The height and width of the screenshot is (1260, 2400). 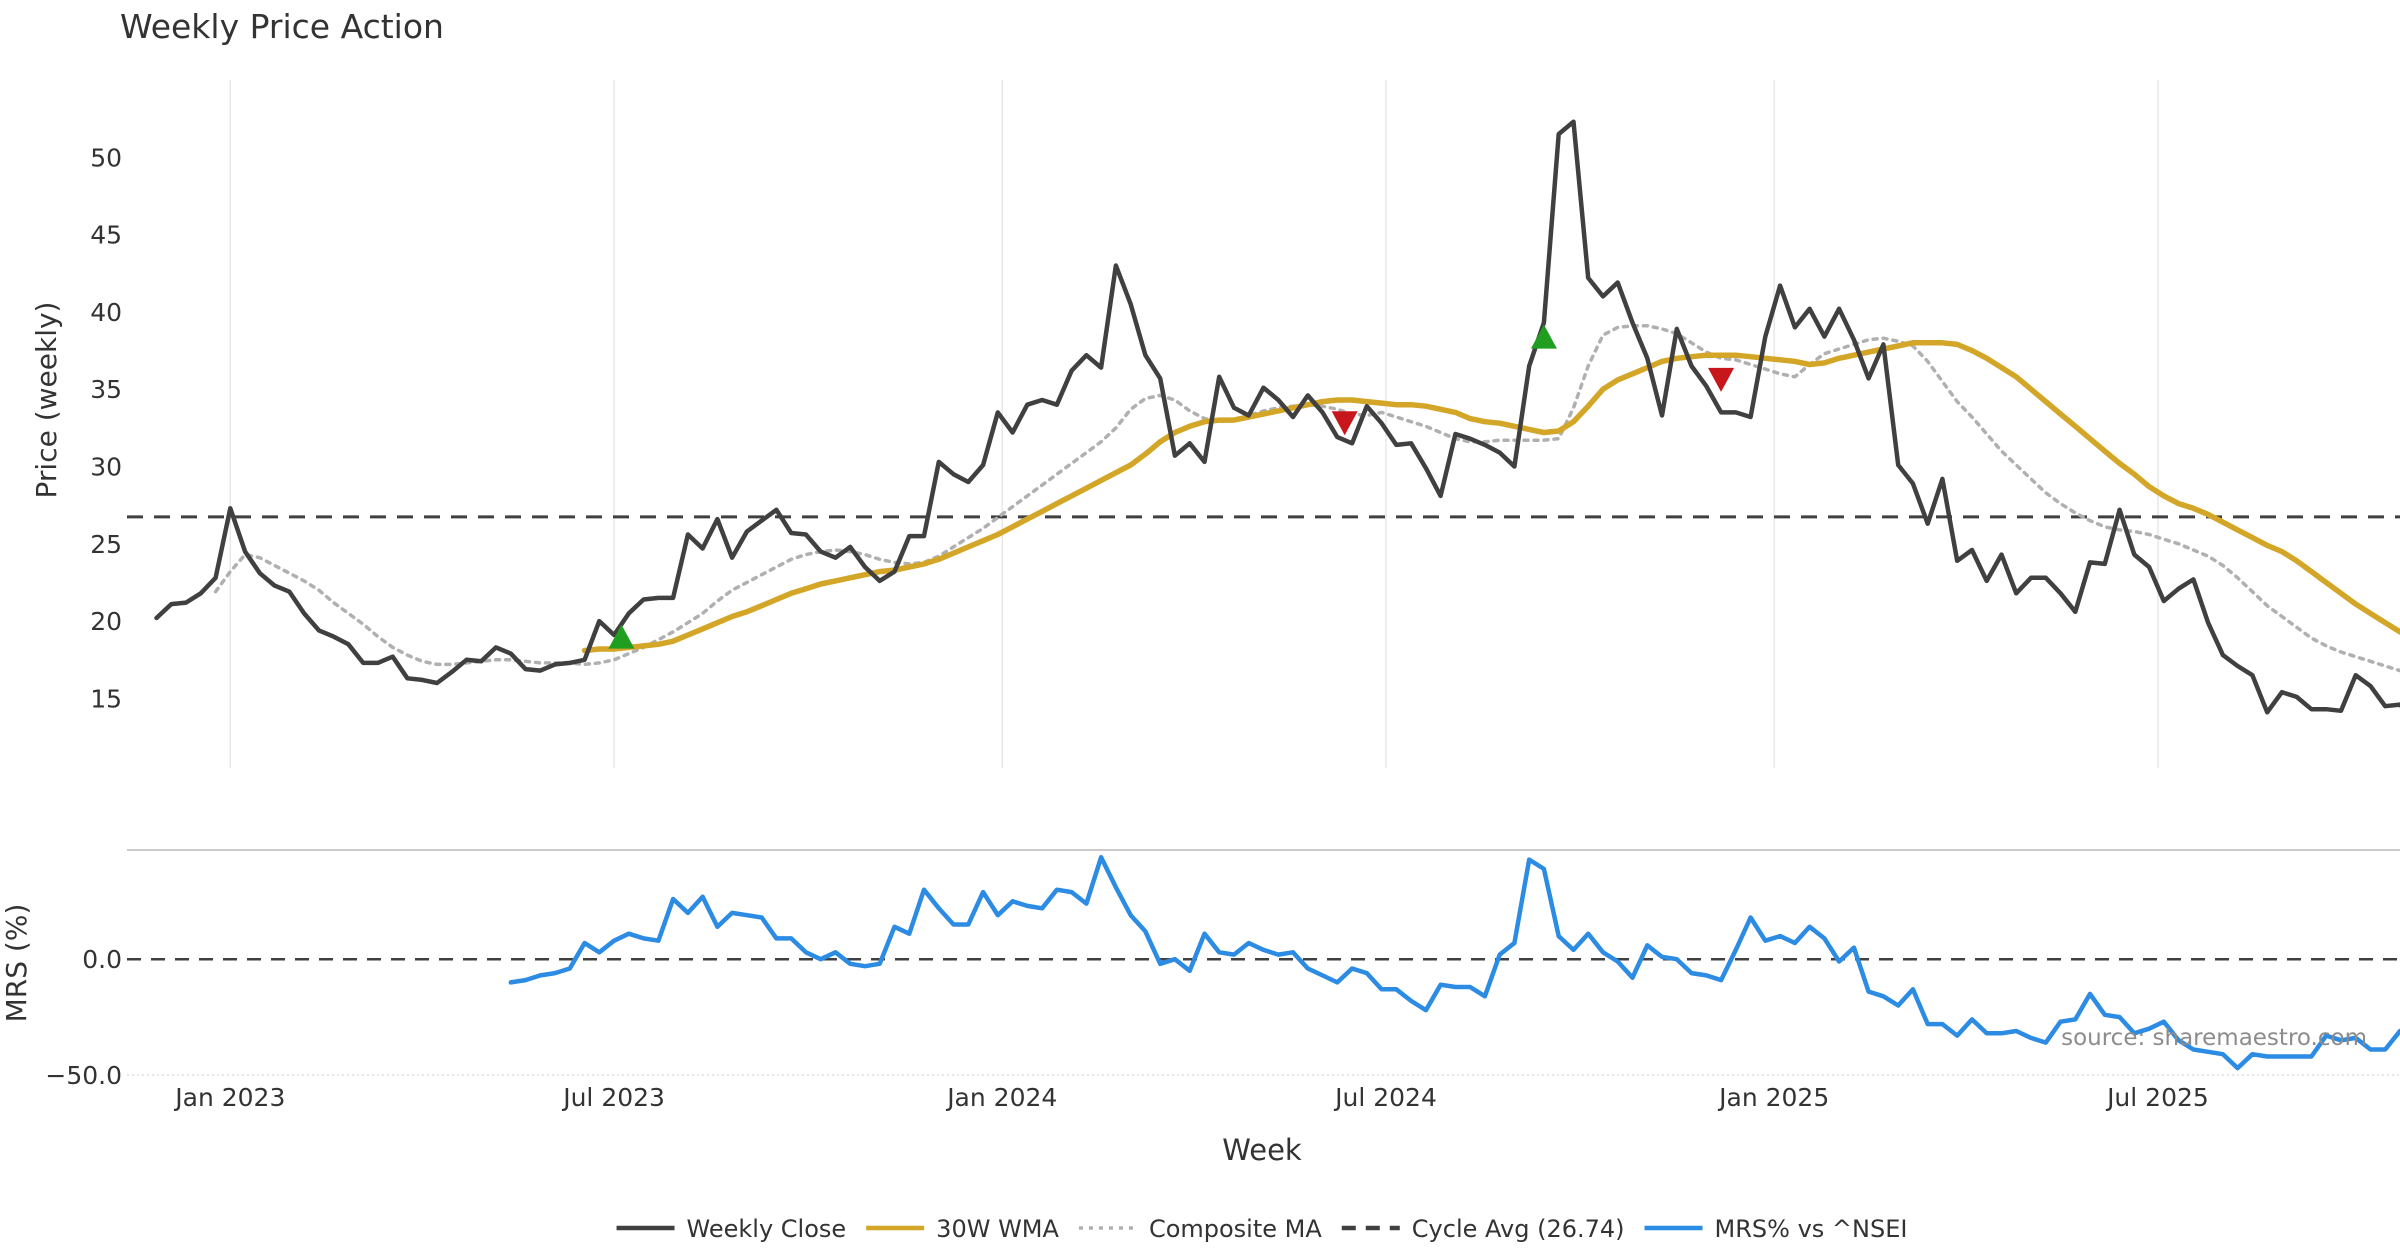 What do you see at coordinates (106, 235) in the screenshot?
I see `price-ytick-label: 45` at bounding box center [106, 235].